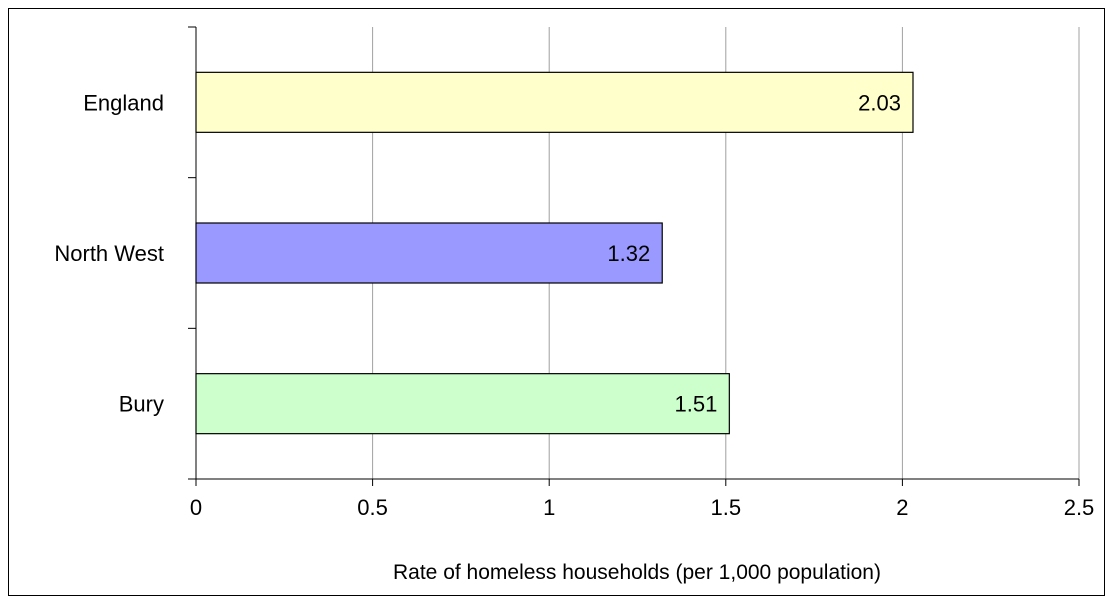  Describe the element at coordinates (726, 507) in the screenshot. I see `x-tick-label-3: 1.5` at that location.